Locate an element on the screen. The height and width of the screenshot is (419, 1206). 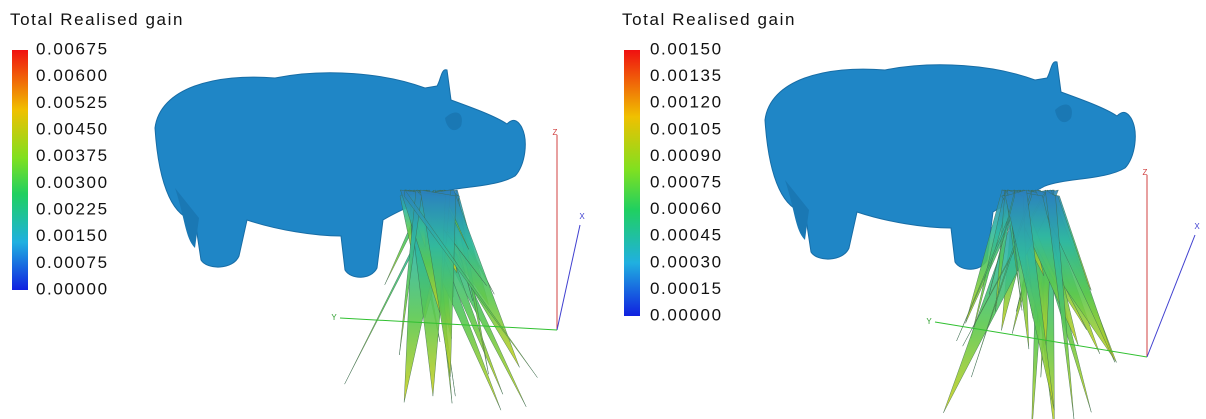
scale-label: 0.00090 is located at coordinates (686, 155).